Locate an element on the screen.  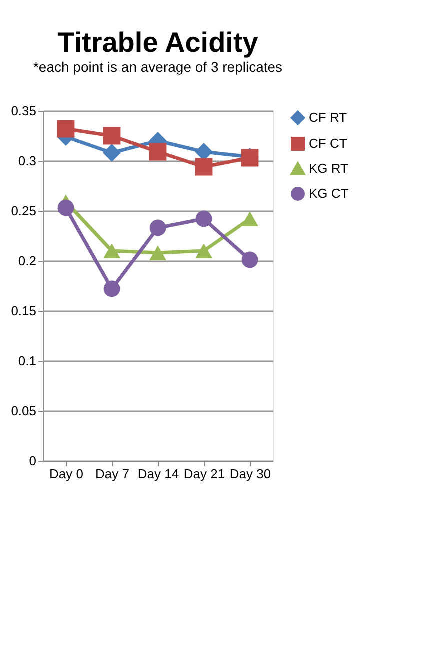
y-tick-label: 0.25 is located at coordinates (23, 211).